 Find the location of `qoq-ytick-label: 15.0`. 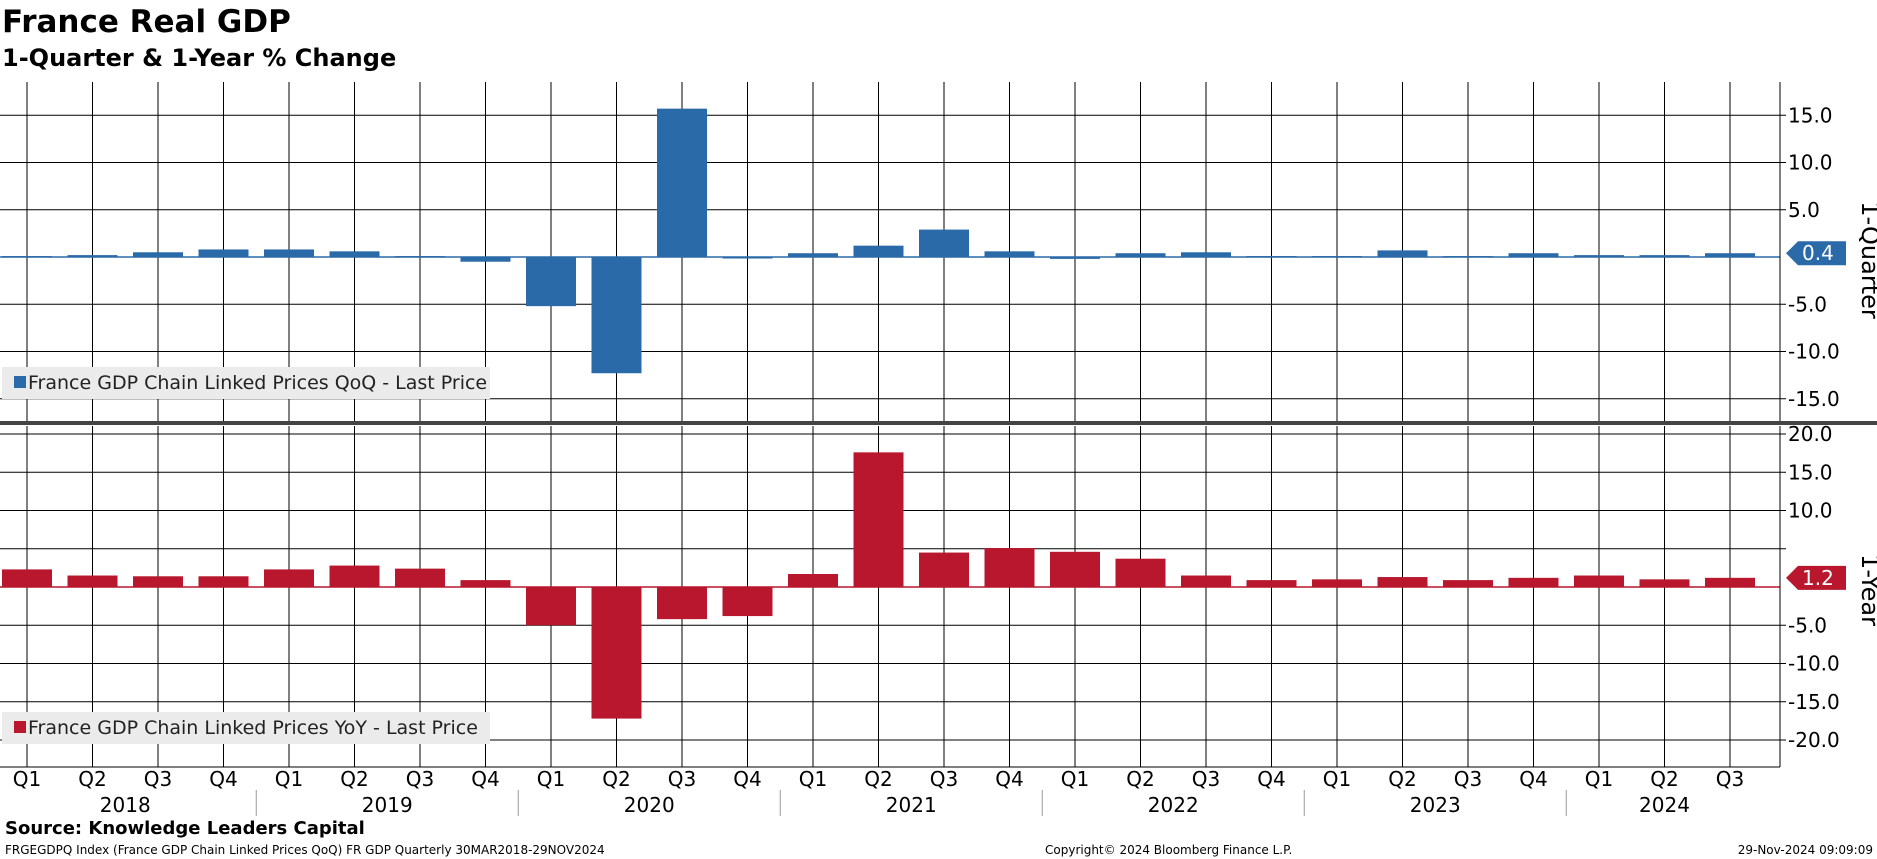

qoq-ytick-label: 15.0 is located at coordinates (1810, 115).